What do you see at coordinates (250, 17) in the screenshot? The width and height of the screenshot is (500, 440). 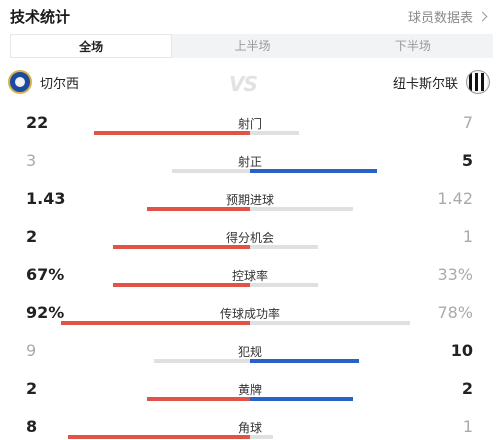 I see `stats-header: 技术统计 球员数据表` at bounding box center [250, 17].